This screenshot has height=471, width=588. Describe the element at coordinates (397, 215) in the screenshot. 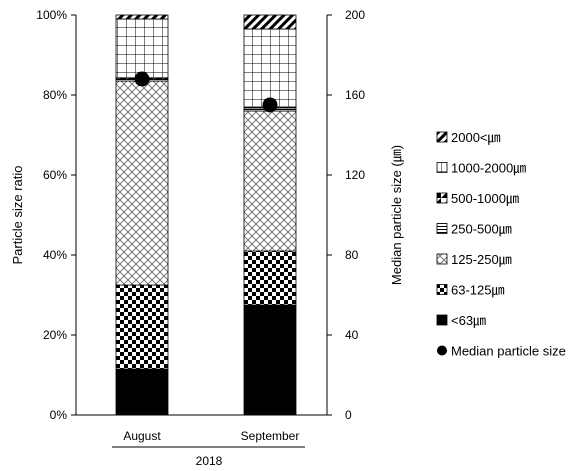

I see `y2-axis-title: Median particle size (㎛)` at that location.